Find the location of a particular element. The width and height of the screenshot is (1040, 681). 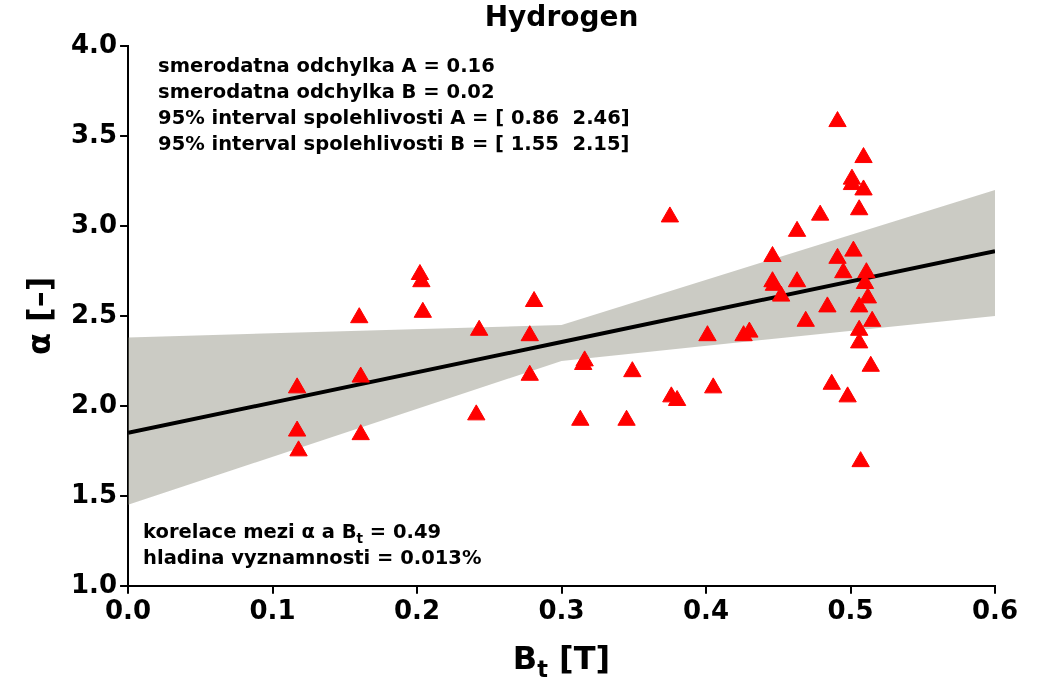

x-tick-label: 0.2 is located at coordinates (417, 610).